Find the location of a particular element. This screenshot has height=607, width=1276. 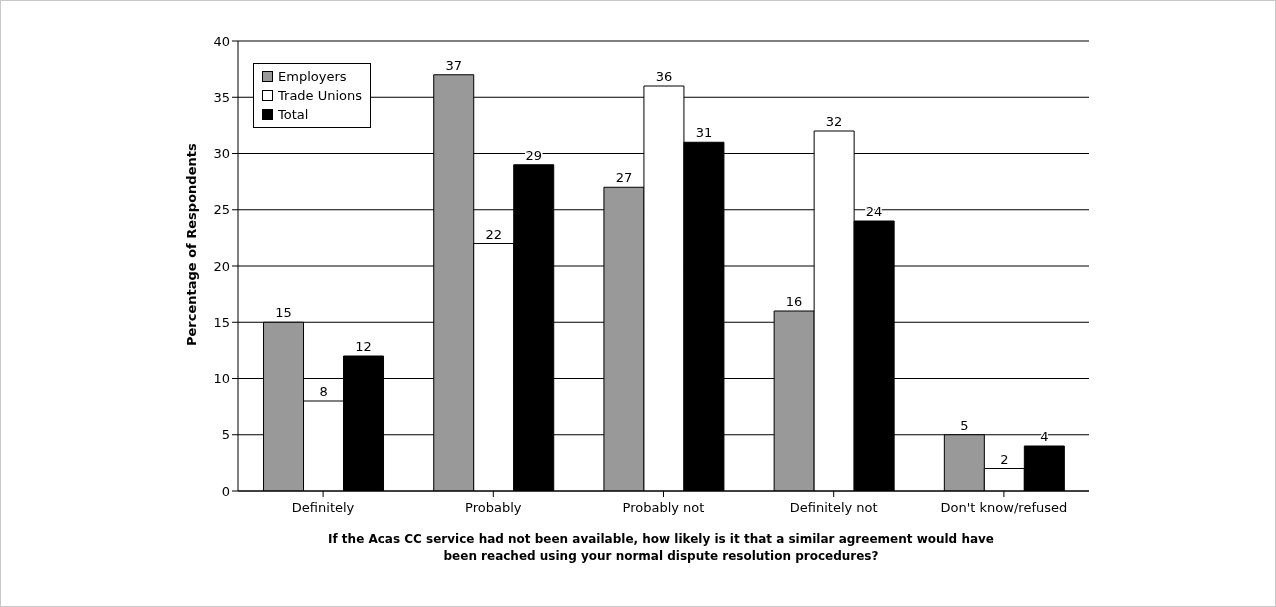

data-label: 5 is located at coordinates (964, 425).